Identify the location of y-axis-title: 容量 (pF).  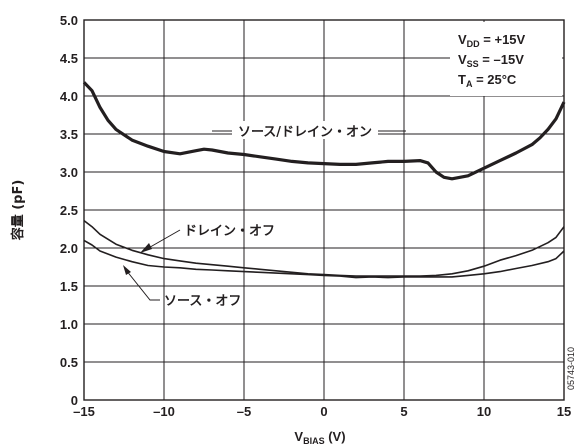
(18, 211).